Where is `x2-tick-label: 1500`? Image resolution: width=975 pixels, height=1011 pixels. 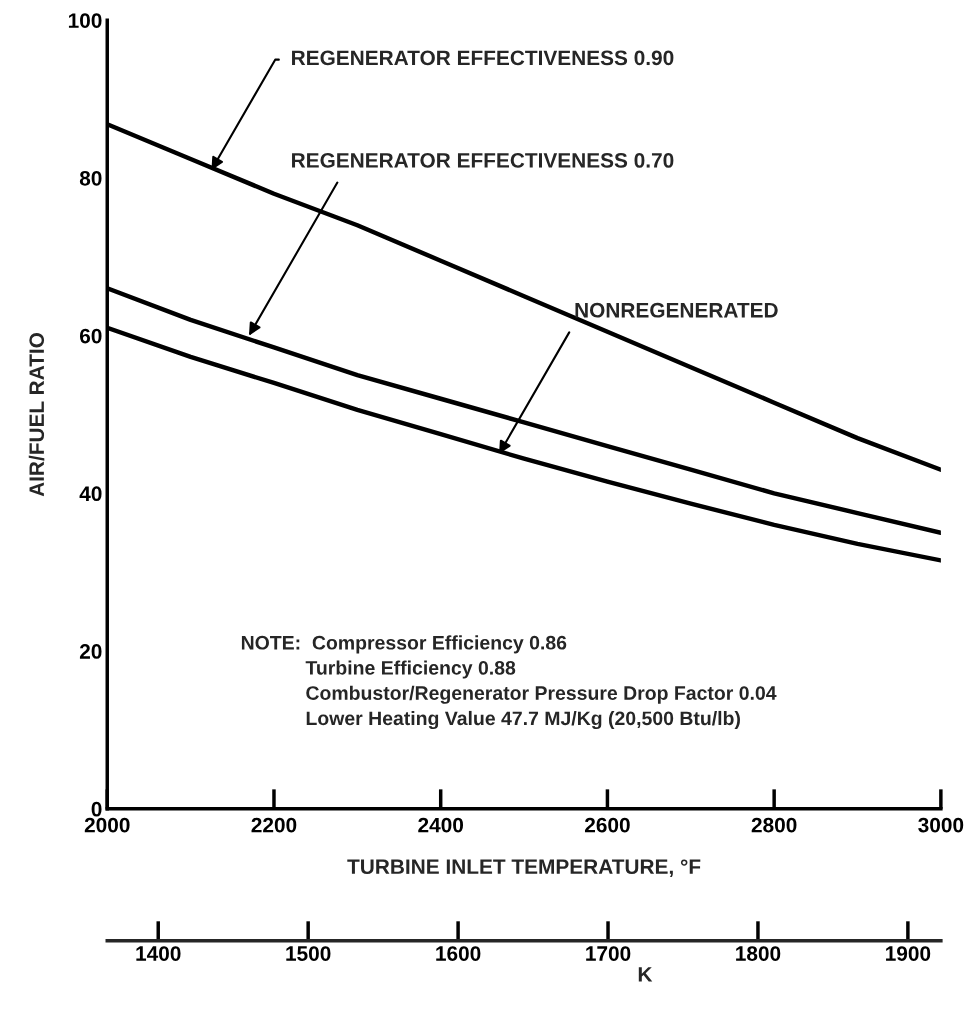
x2-tick-label: 1500 is located at coordinates (308, 953).